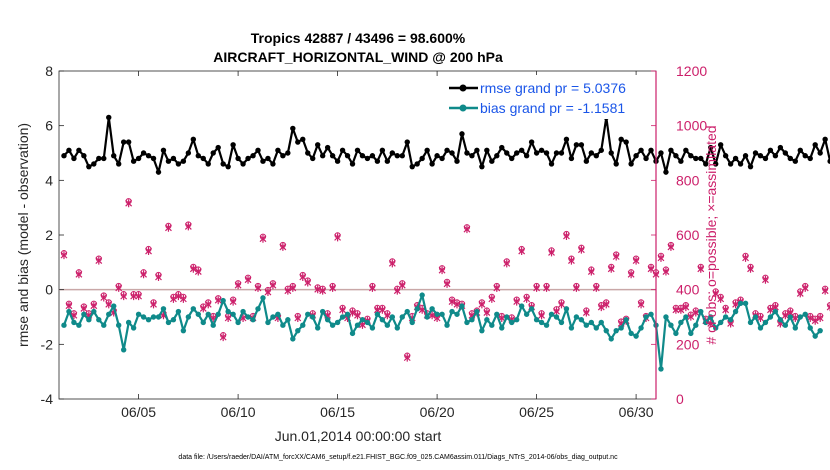 The height and width of the screenshot is (470, 830). What do you see at coordinates (691, 71) in the screenshot?
I see `y-right-tick-label: 1200` at bounding box center [691, 71].